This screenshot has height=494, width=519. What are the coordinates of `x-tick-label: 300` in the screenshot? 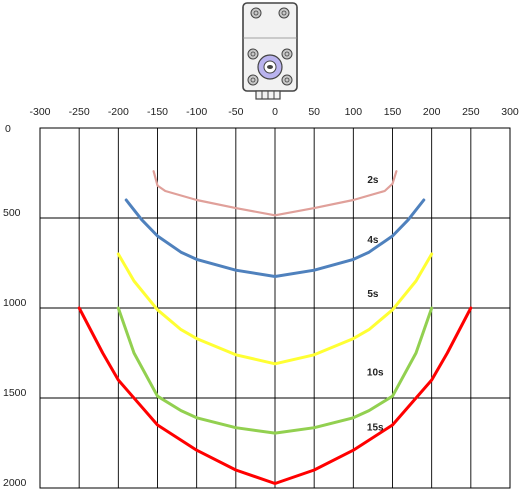 It's located at (510, 112).